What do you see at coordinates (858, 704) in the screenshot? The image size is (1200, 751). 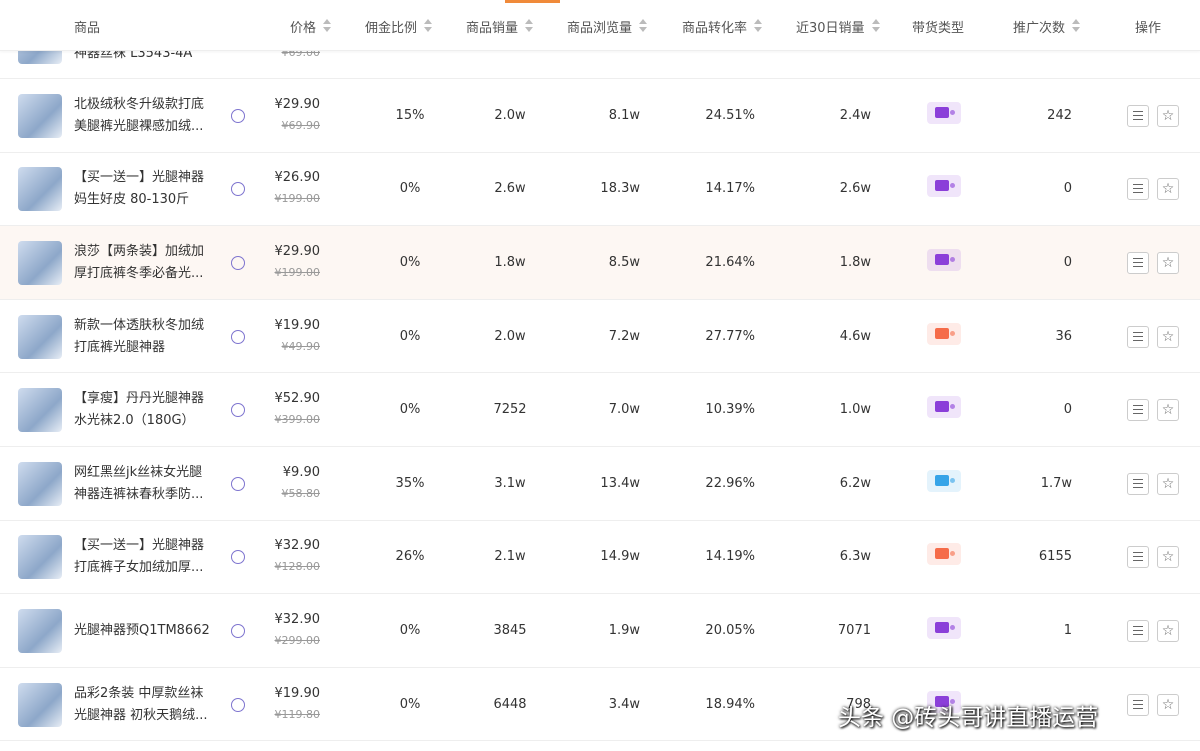 I see `sales-30d: 798` at bounding box center [858, 704].